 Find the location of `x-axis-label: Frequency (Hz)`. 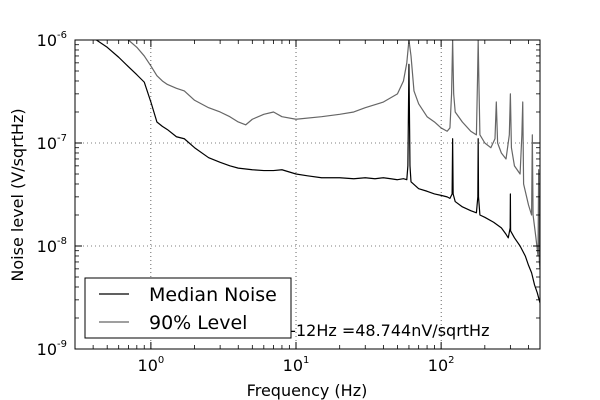

x-axis-label: Frequency (Hz) is located at coordinates (307, 390).